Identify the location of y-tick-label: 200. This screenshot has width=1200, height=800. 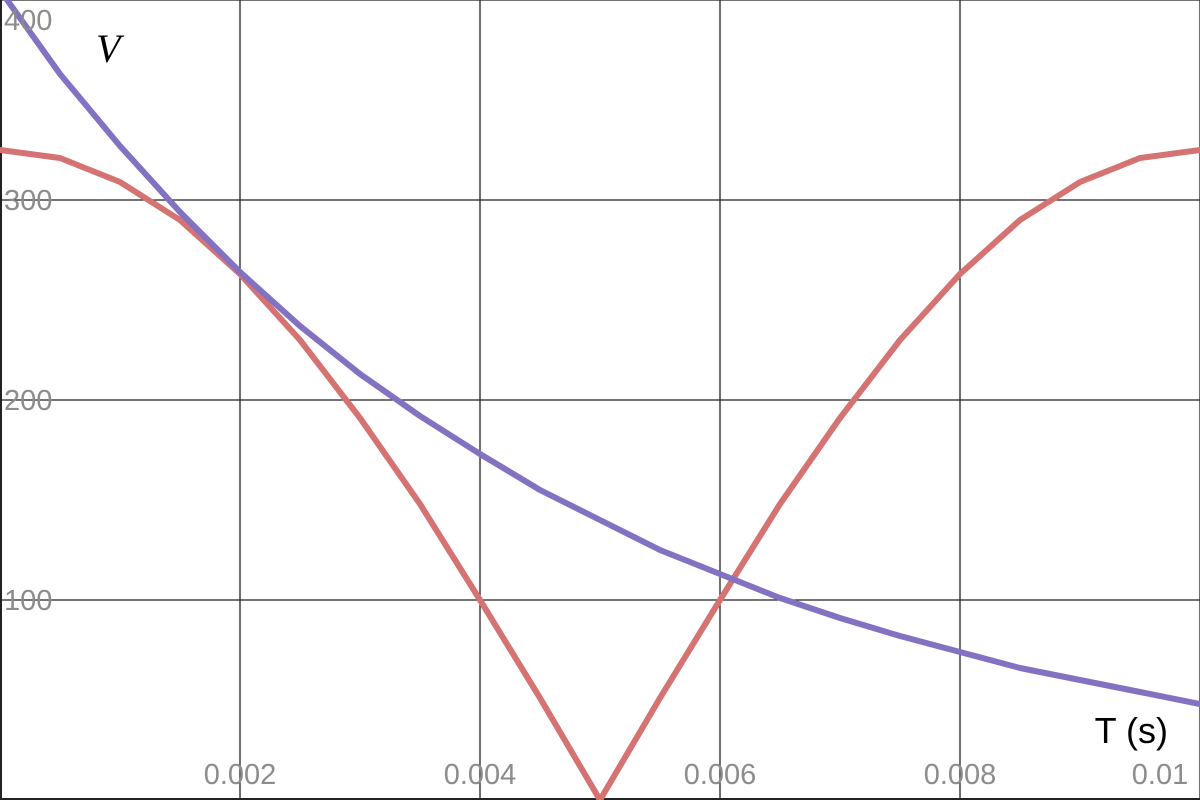
(28, 401).